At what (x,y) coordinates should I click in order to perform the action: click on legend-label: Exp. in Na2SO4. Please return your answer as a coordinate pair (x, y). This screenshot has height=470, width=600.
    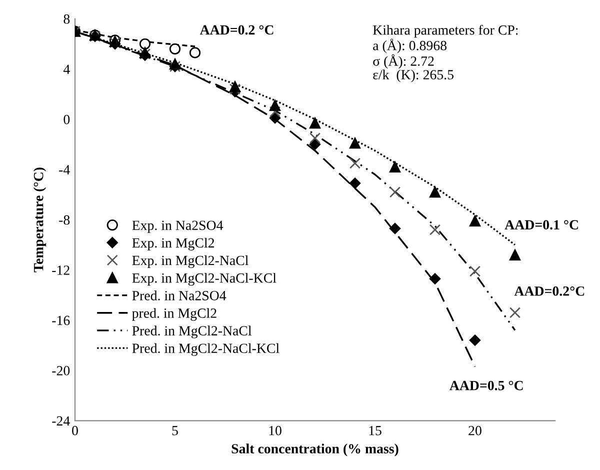
    Looking at the image, I should click on (178, 226).